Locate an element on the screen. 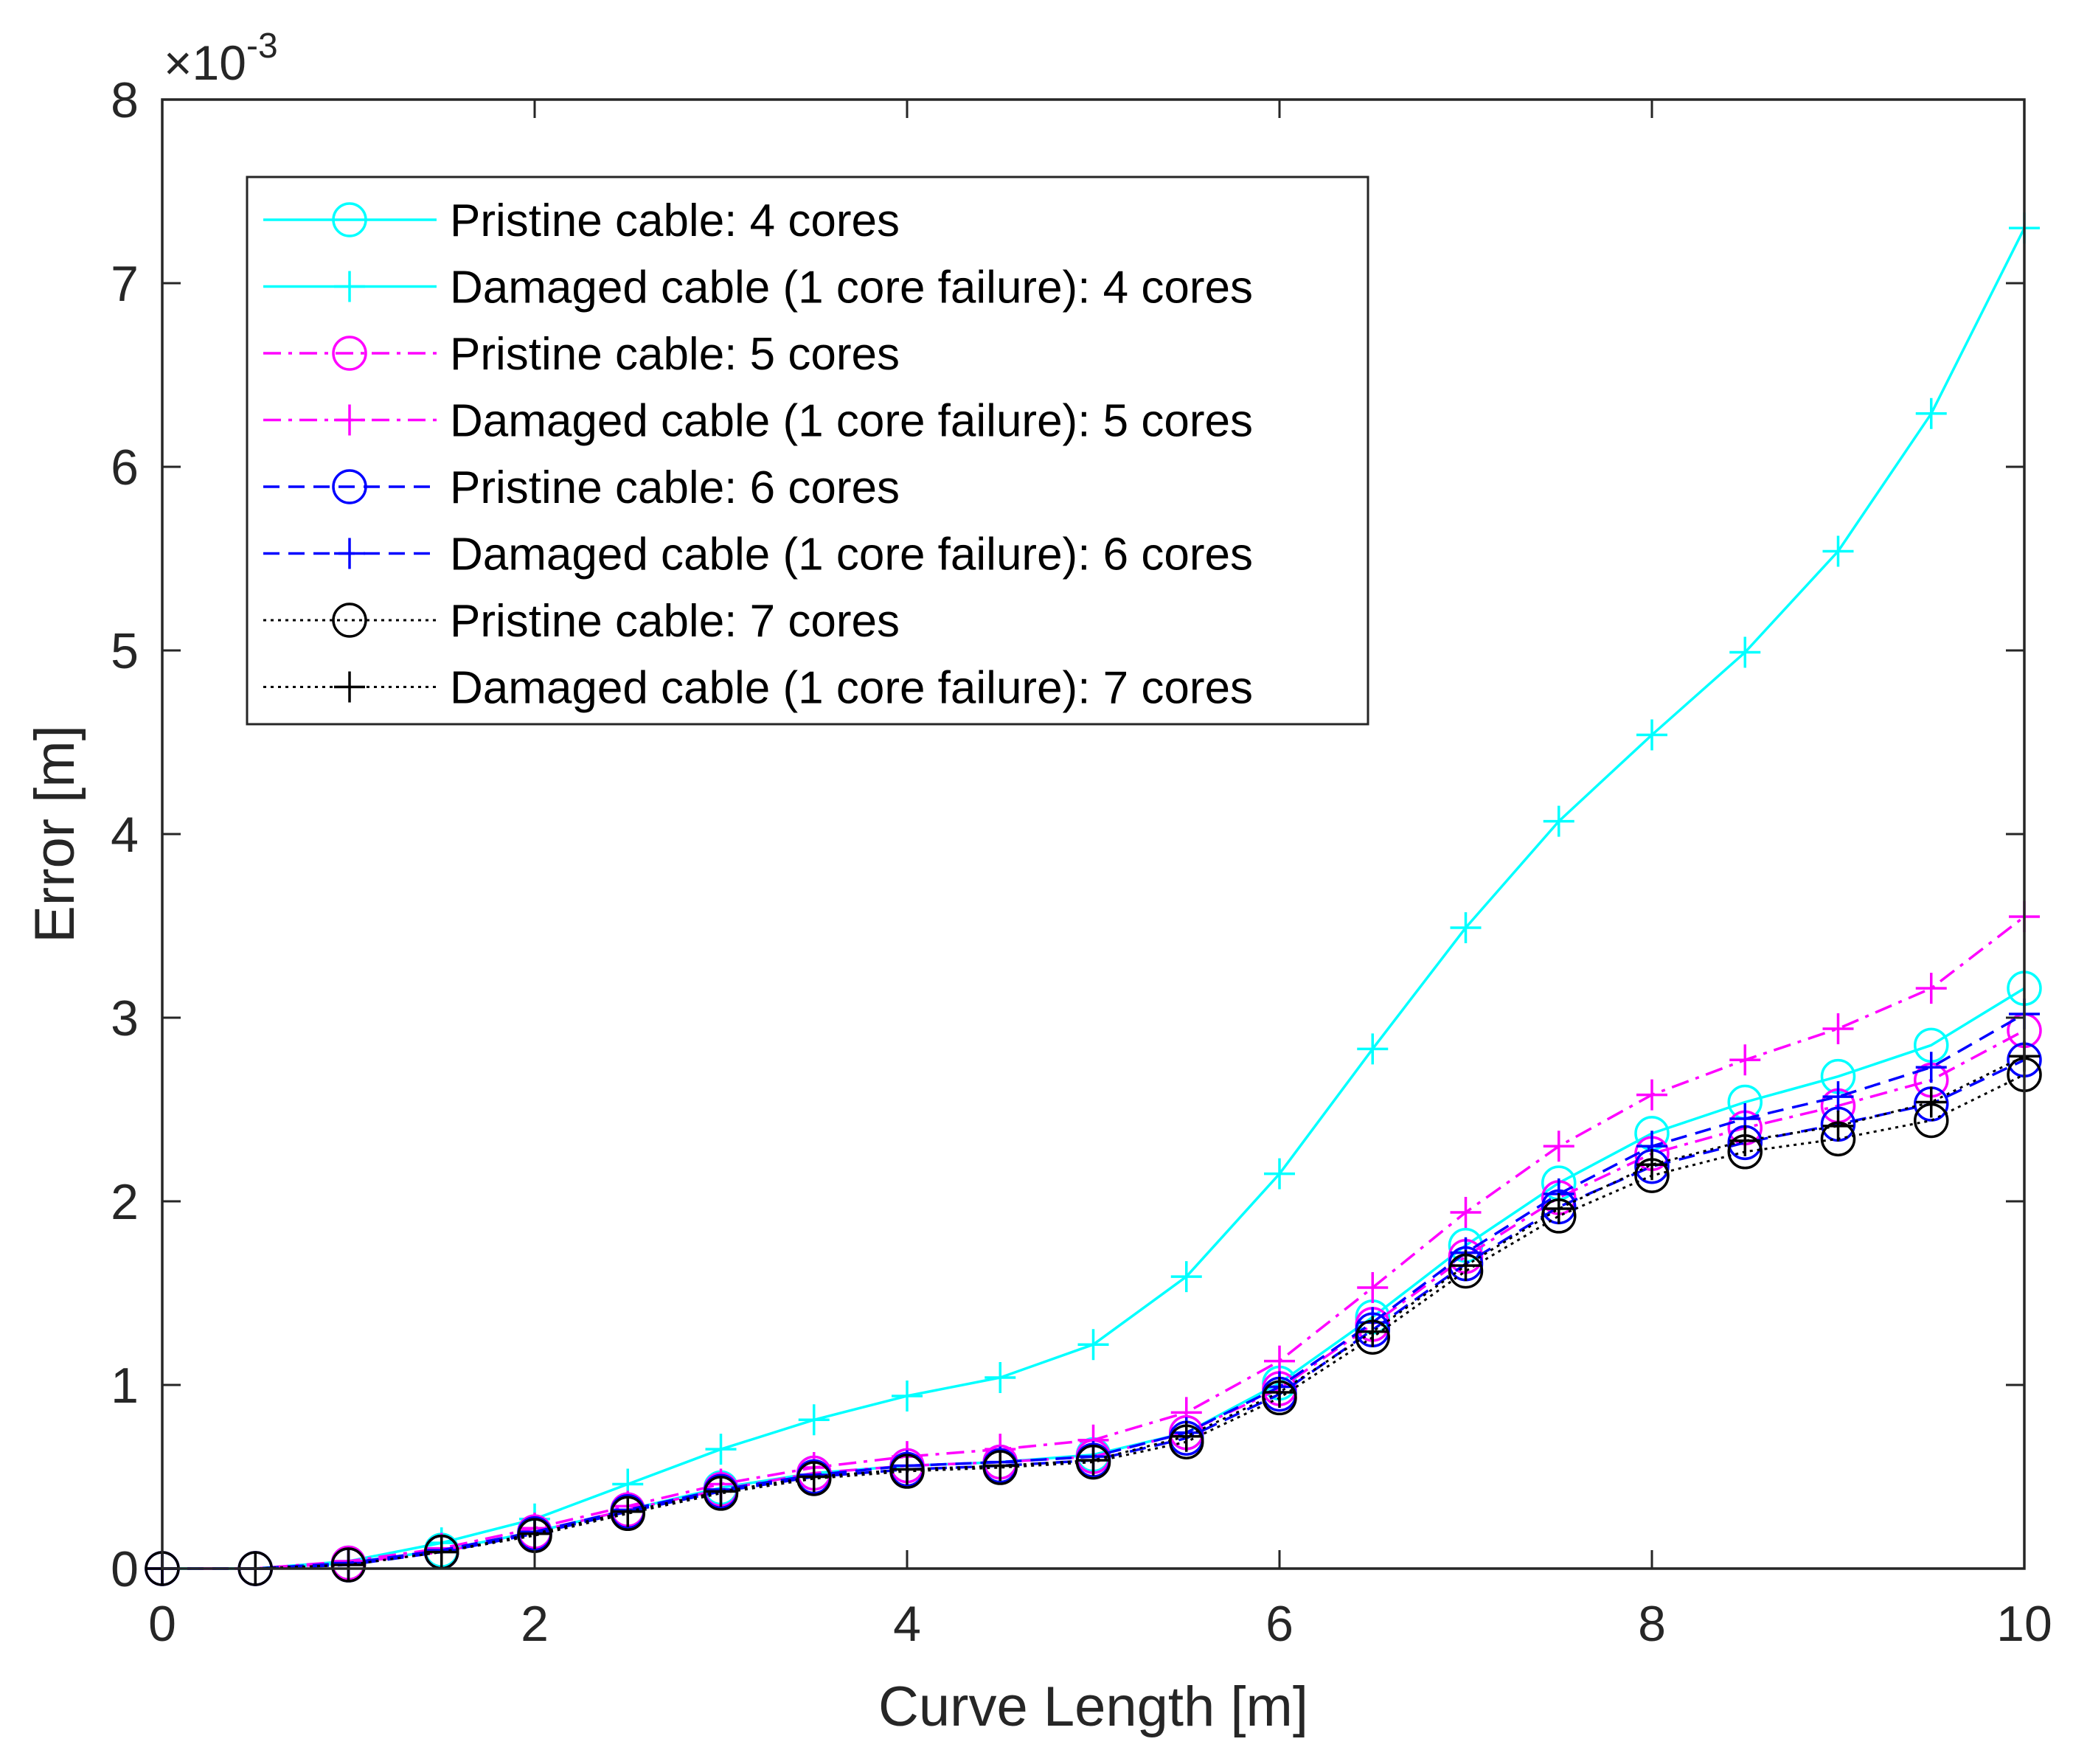  legend-label: Pristine cable: 7 cores is located at coordinates (675, 621).